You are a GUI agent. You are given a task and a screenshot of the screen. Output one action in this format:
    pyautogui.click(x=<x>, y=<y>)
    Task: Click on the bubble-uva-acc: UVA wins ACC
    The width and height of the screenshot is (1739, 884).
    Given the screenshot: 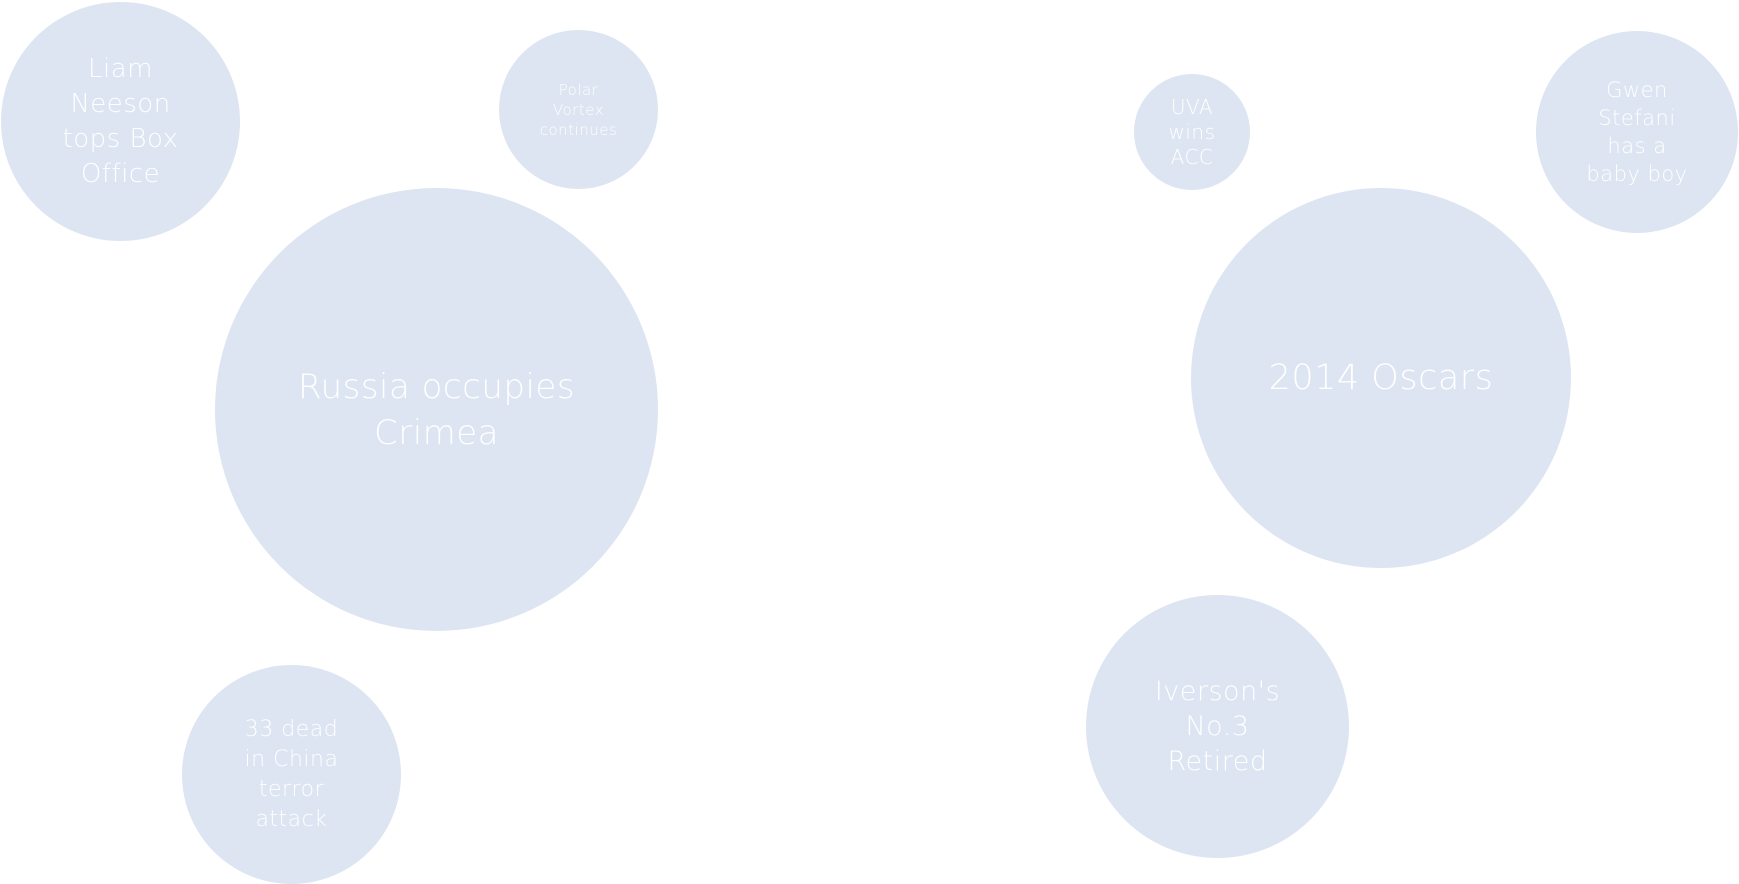 What is the action you would take?
    pyautogui.click(x=1192, y=132)
    